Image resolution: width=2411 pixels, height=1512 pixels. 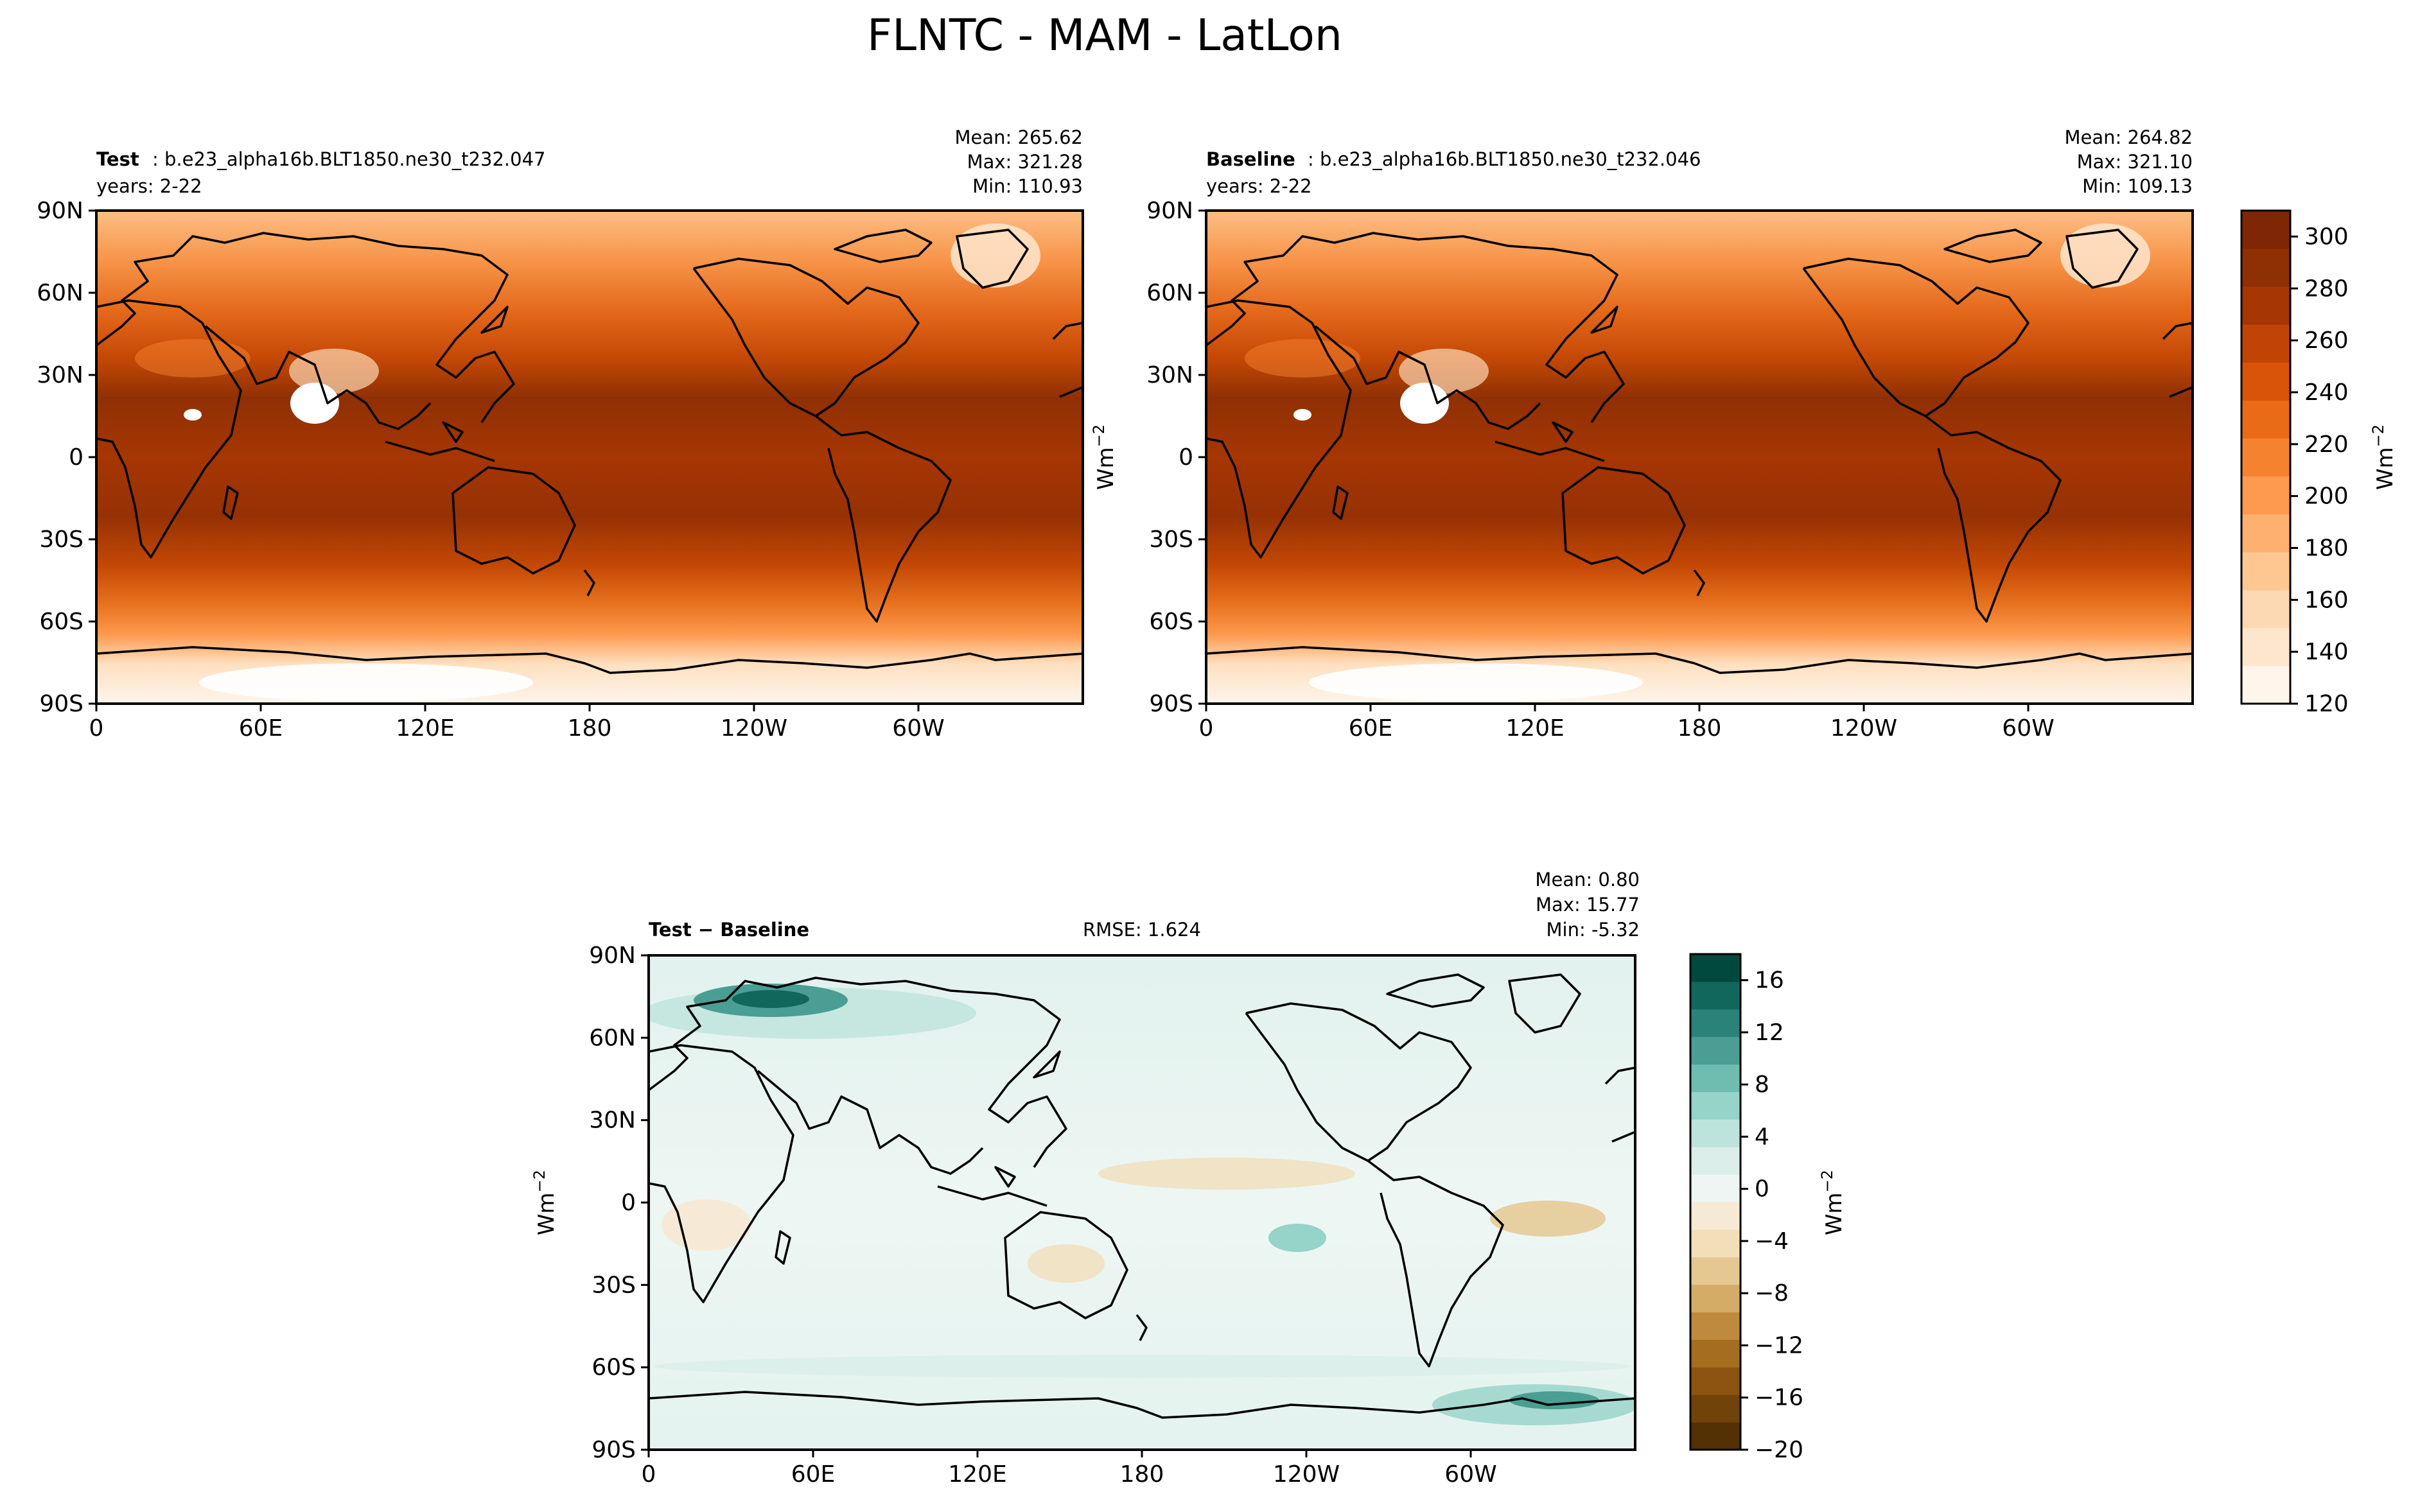 What do you see at coordinates (2326, 600) in the screenshot?
I see `colorbar-tick-label: 160` at bounding box center [2326, 600].